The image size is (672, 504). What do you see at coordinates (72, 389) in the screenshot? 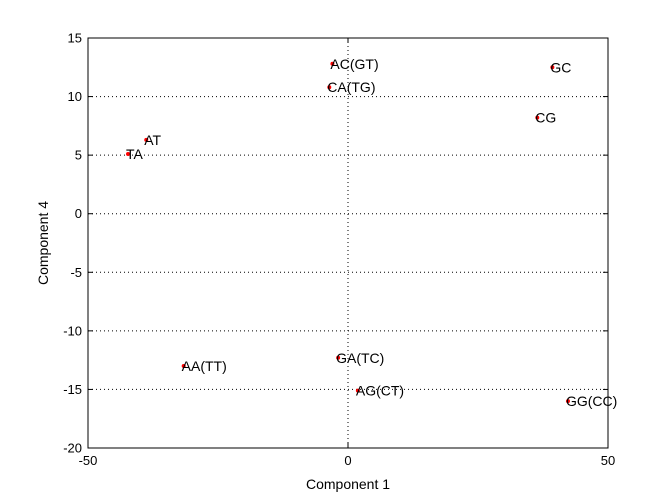
I see `y-tick-label: -15` at bounding box center [72, 389].